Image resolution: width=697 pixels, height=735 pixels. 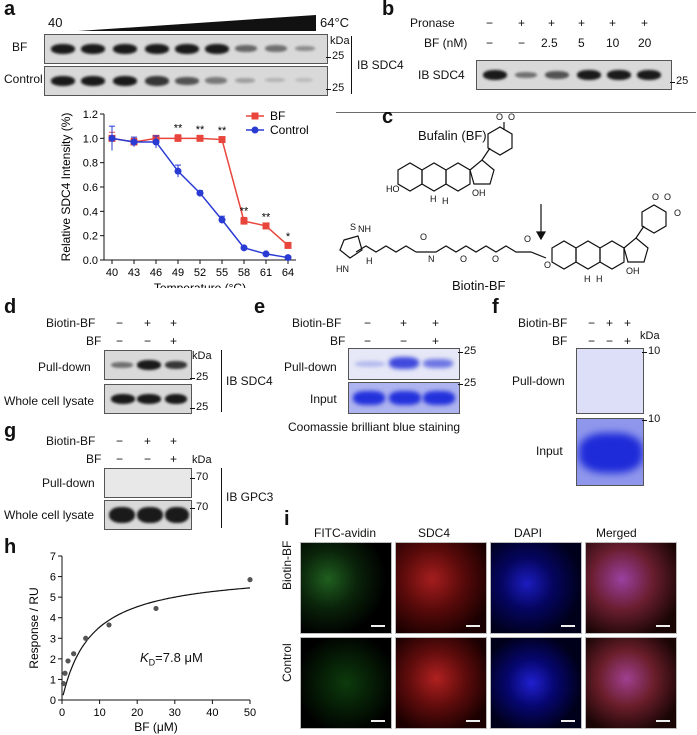 What do you see at coordinates (53, 660) in the screenshot?
I see `y-tick-label: 2` at bounding box center [53, 660].